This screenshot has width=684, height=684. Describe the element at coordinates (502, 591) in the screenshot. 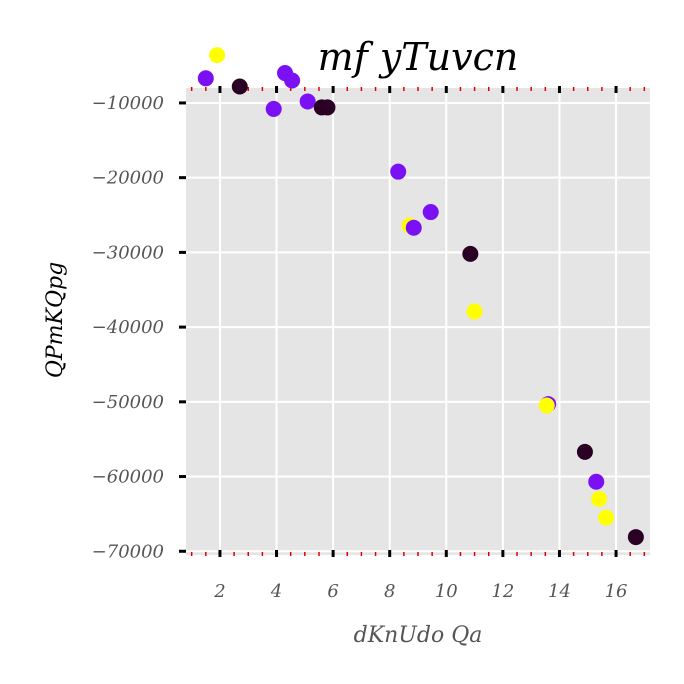

I see `x-tick-label: 12` at that location.